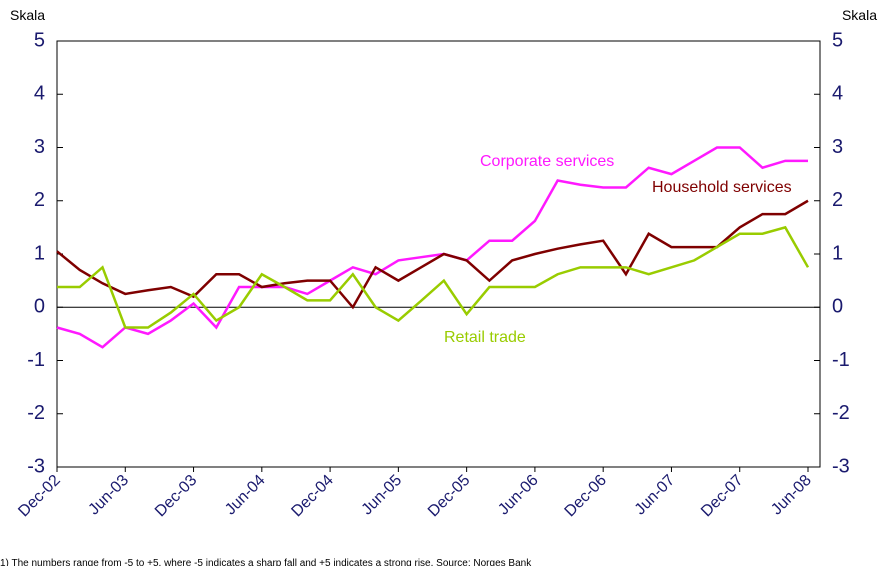 Image resolution: width=887 pixels, height=566 pixels. What do you see at coordinates (382, 495) in the screenshot?
I see `x-tick-label: Jun-05` at bounding box center [382, 495].